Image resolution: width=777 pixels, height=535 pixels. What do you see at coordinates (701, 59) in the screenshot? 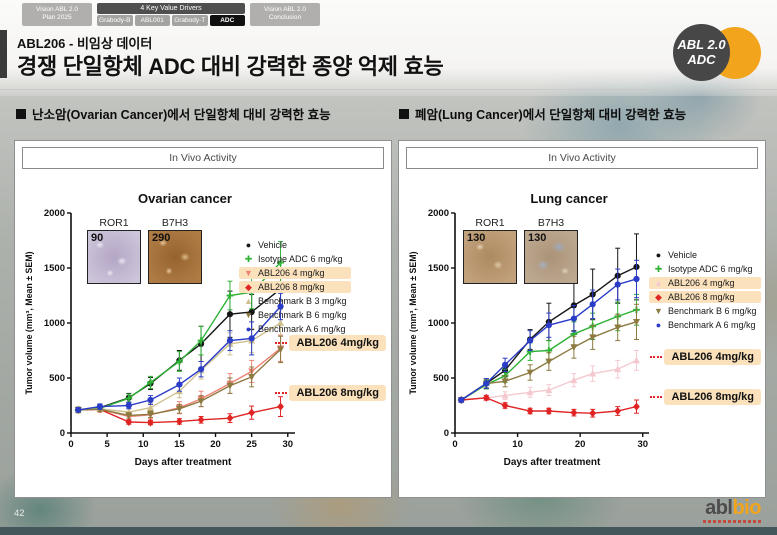
I see `badge-text: ADC` at bounding box center [701, 59].